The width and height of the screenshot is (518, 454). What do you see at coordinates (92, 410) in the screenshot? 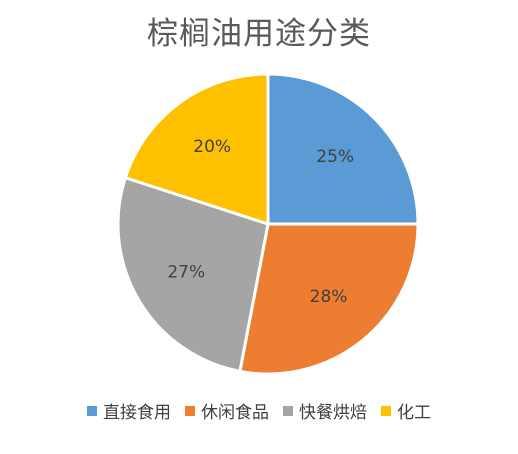
I see `legend-swatch-direct-food` at bounding box center [92, 410].